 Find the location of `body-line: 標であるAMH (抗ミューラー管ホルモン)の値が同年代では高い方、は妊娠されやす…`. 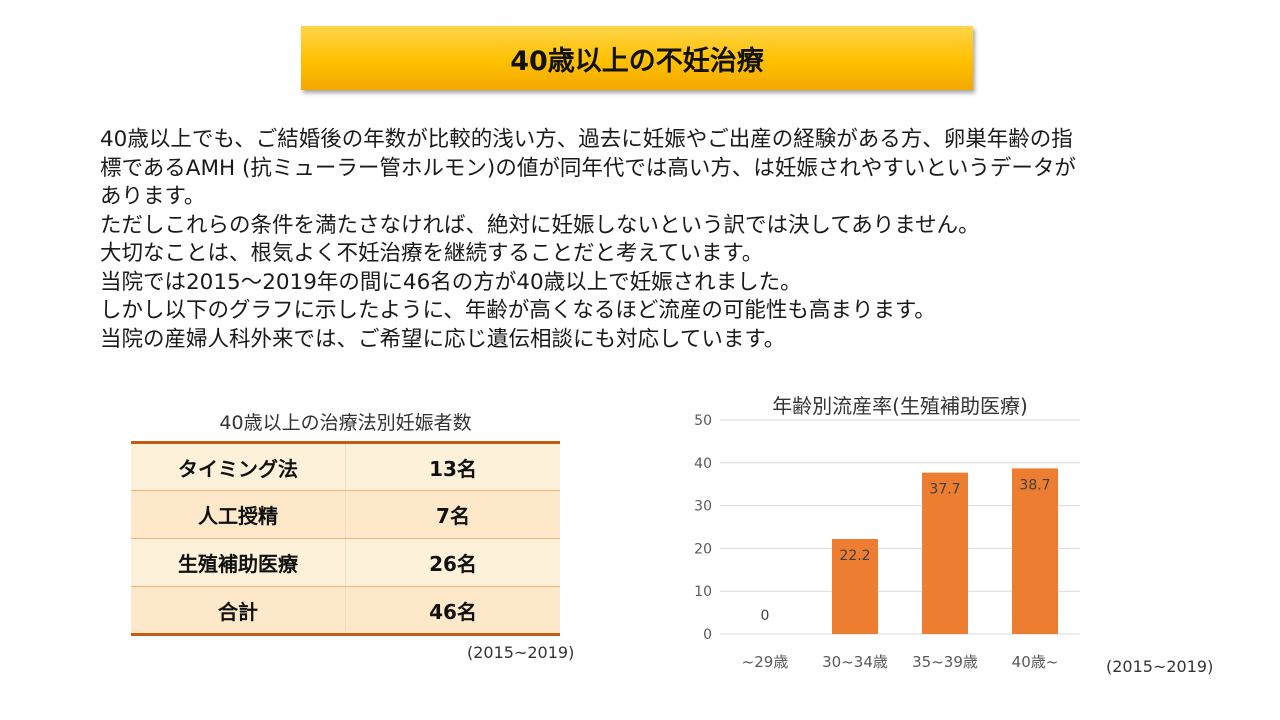

body-line: 標であるAMH (抗ミューラー管ホルモン)の値が同年代では高い方、は妊娠されやす… is located at coordinates (588, 168).